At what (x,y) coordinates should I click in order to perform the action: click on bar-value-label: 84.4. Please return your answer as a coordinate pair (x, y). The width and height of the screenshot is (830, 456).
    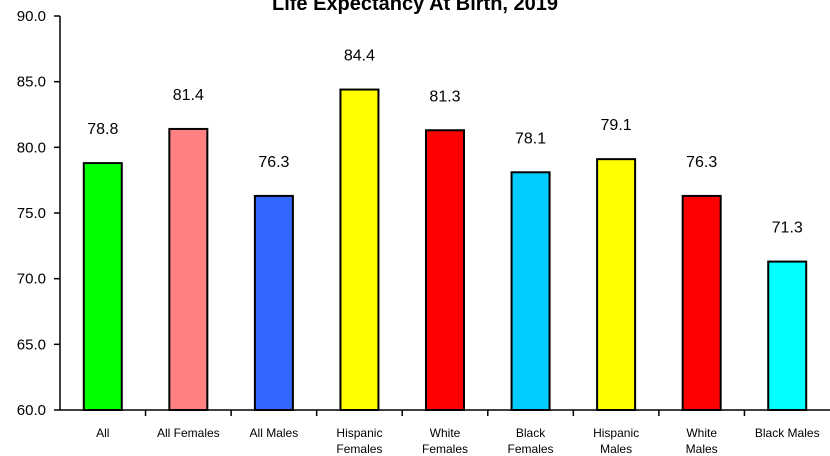
    Looking at the image, I should click on (359, 56).